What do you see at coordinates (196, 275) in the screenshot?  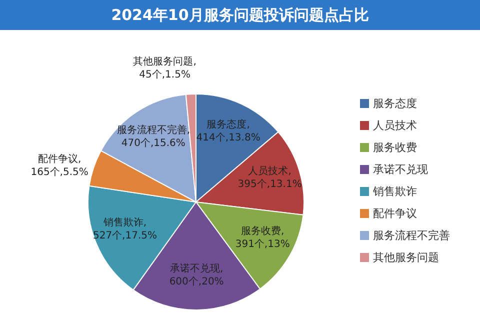 I see `data-label: 承诺不兑现, 600个,20%` at bounding box center [196, 275].